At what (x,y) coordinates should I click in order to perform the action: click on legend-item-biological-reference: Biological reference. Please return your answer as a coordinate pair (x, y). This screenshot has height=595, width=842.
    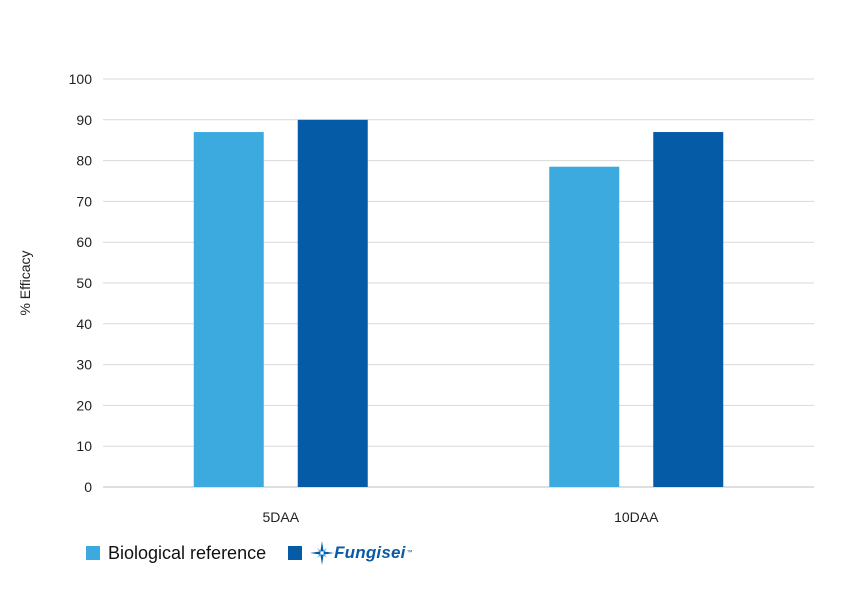
    Looking at the image, I should click on (176, 553).